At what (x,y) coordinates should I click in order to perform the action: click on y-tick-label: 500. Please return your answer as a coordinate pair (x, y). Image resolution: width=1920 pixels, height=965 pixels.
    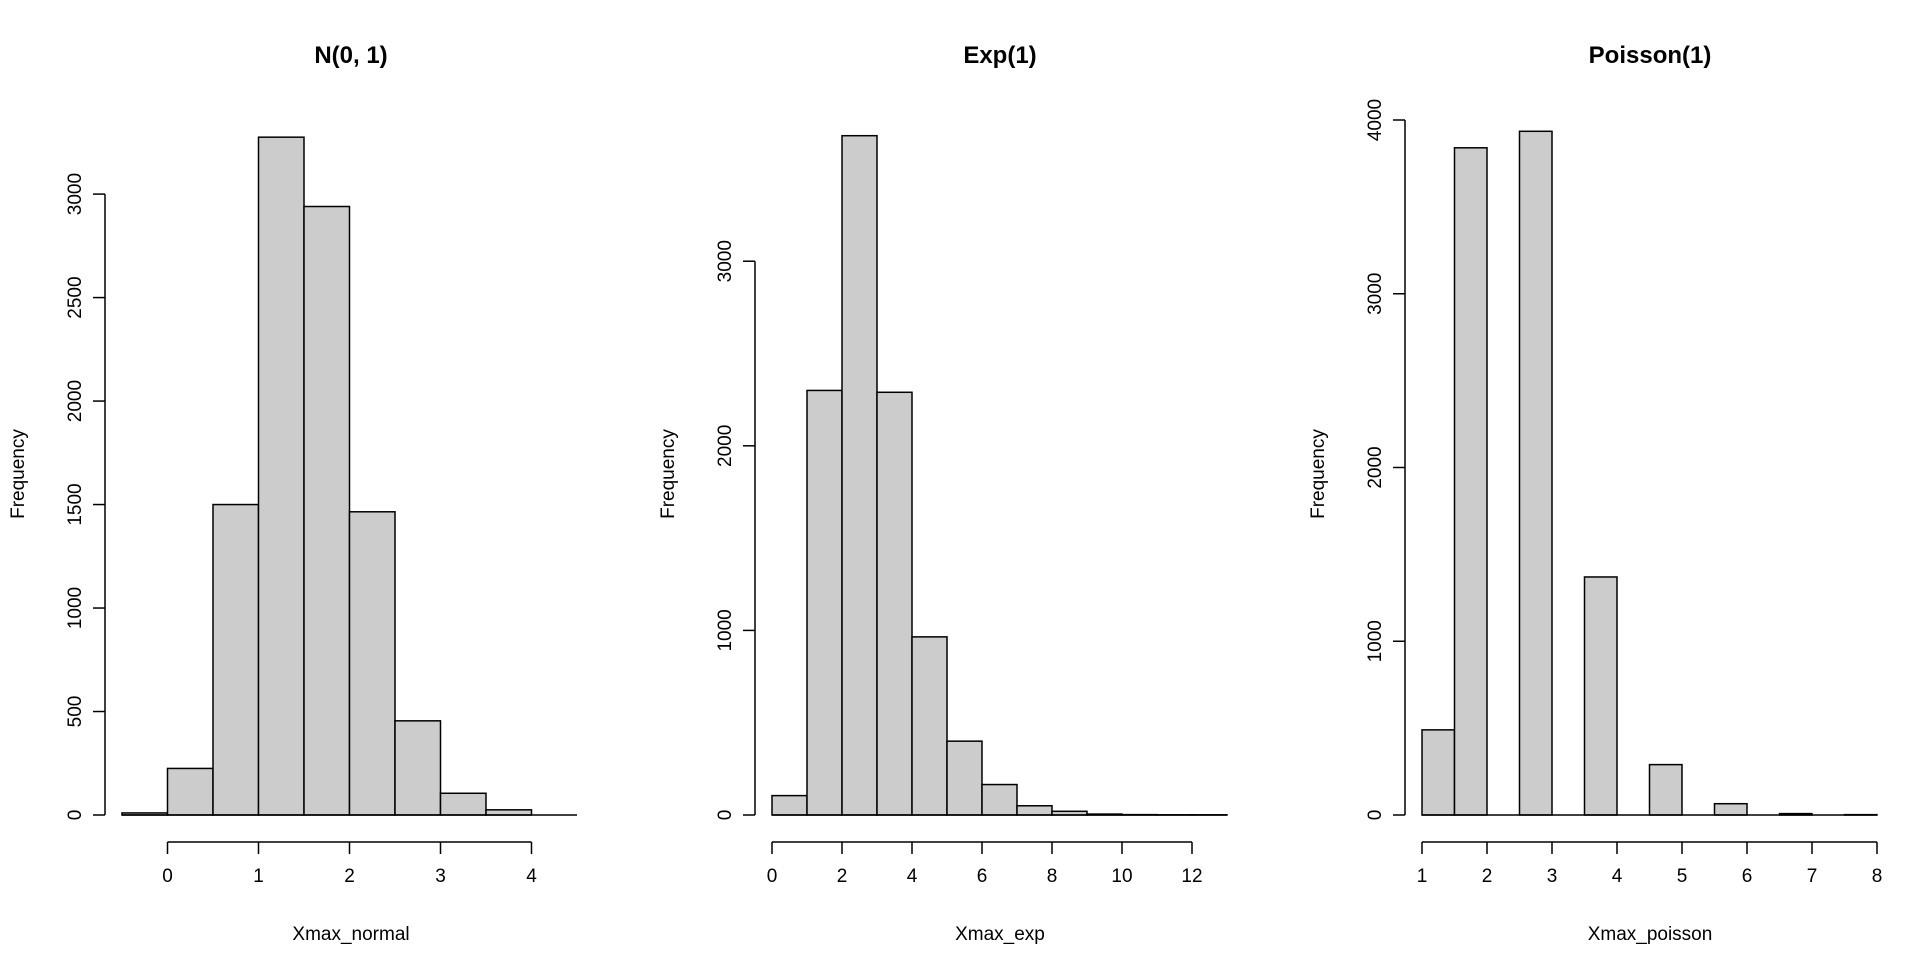
    Looking at the image, I should click on (75, 712).